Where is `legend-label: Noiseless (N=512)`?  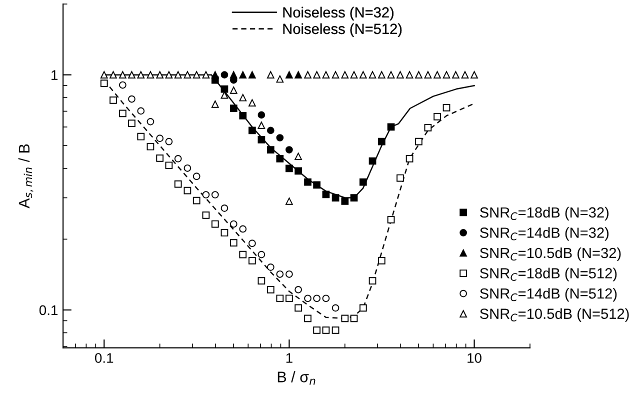
legend-label: Noiseless (N=512) is located at coordinates (342, 30).